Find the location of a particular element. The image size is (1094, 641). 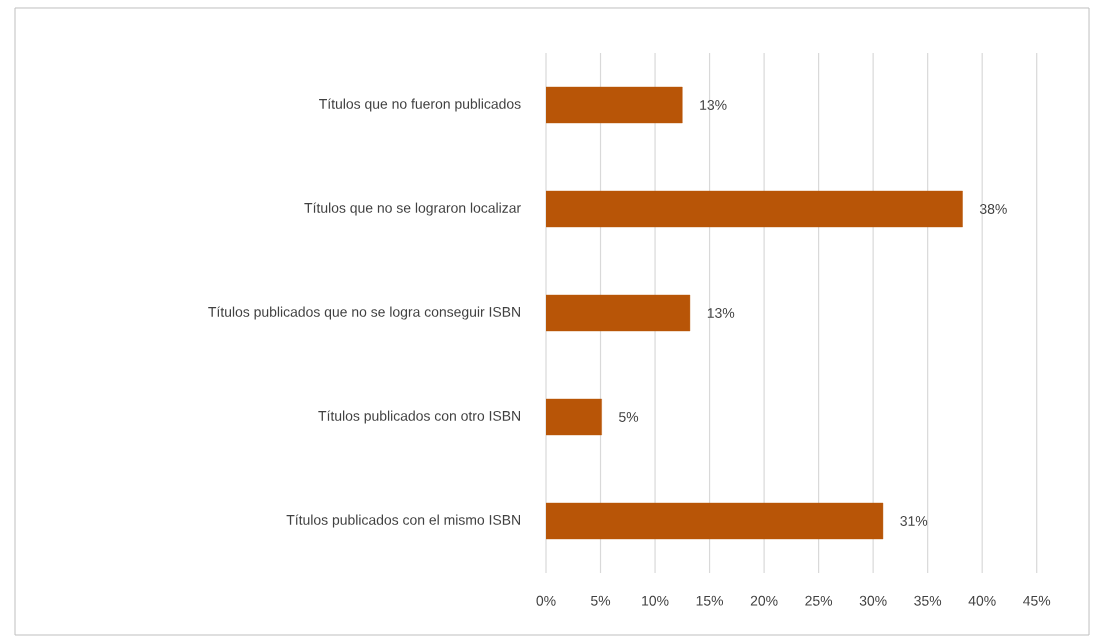

y-tick-label: Títulos que no se lograron localizar is located at coordinates (412, 209).